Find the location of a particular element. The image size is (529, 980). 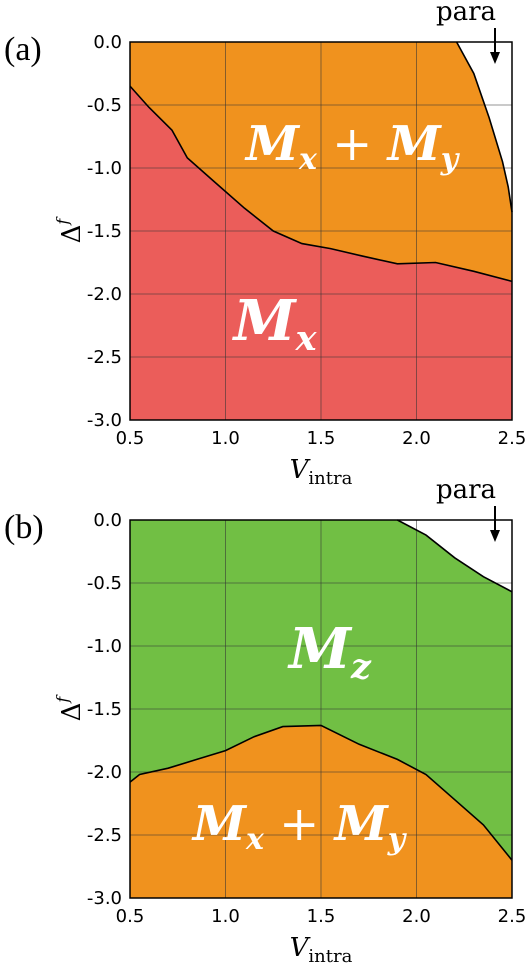

panel-label: (a) is located at coordinates (23, 49).